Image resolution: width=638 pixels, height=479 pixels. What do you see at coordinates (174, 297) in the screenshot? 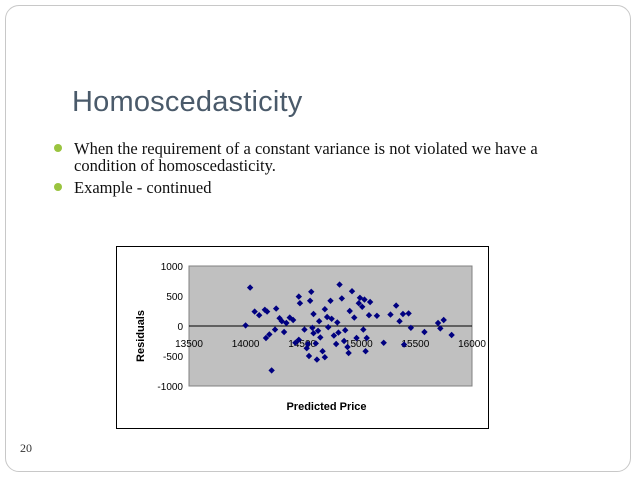
I see `y-tick-label: 500` at bounding box center [174, 297].